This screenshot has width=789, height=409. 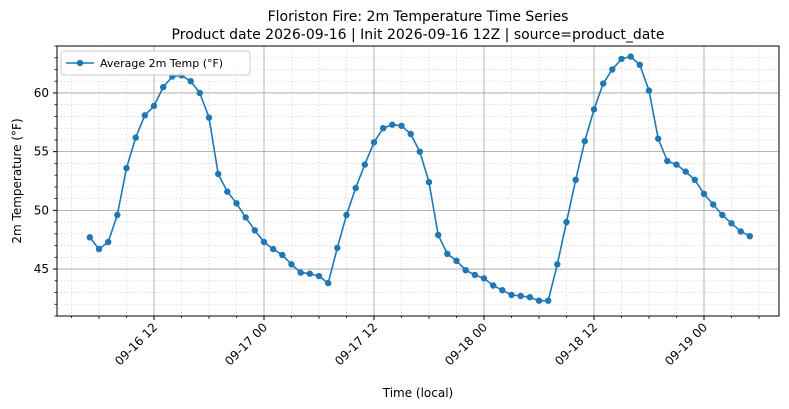 What do you see at coordinates (41, 93) in the screenshot?
I see `y-tick-label: 60` at bounding box center [41, 93].